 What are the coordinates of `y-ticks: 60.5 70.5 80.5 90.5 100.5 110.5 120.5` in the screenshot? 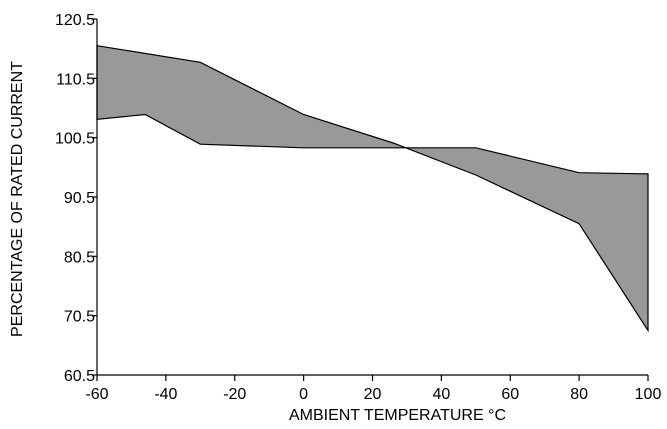 It's located at (76, 198).